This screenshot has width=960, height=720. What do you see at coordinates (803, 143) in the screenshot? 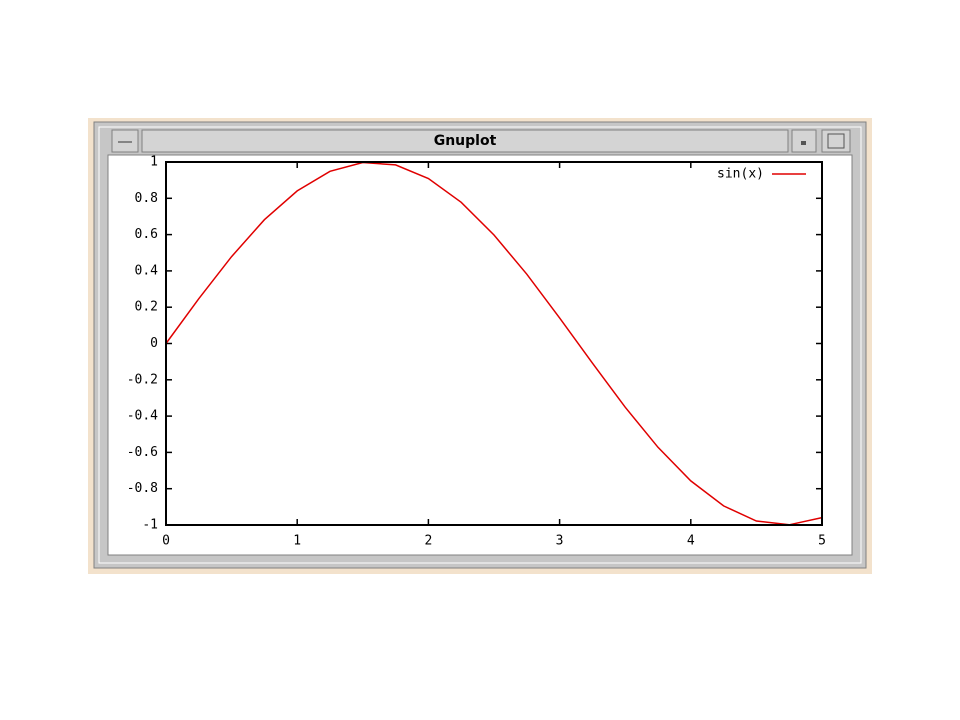
I see `minimize-icon` at bounding box center [803, 143].